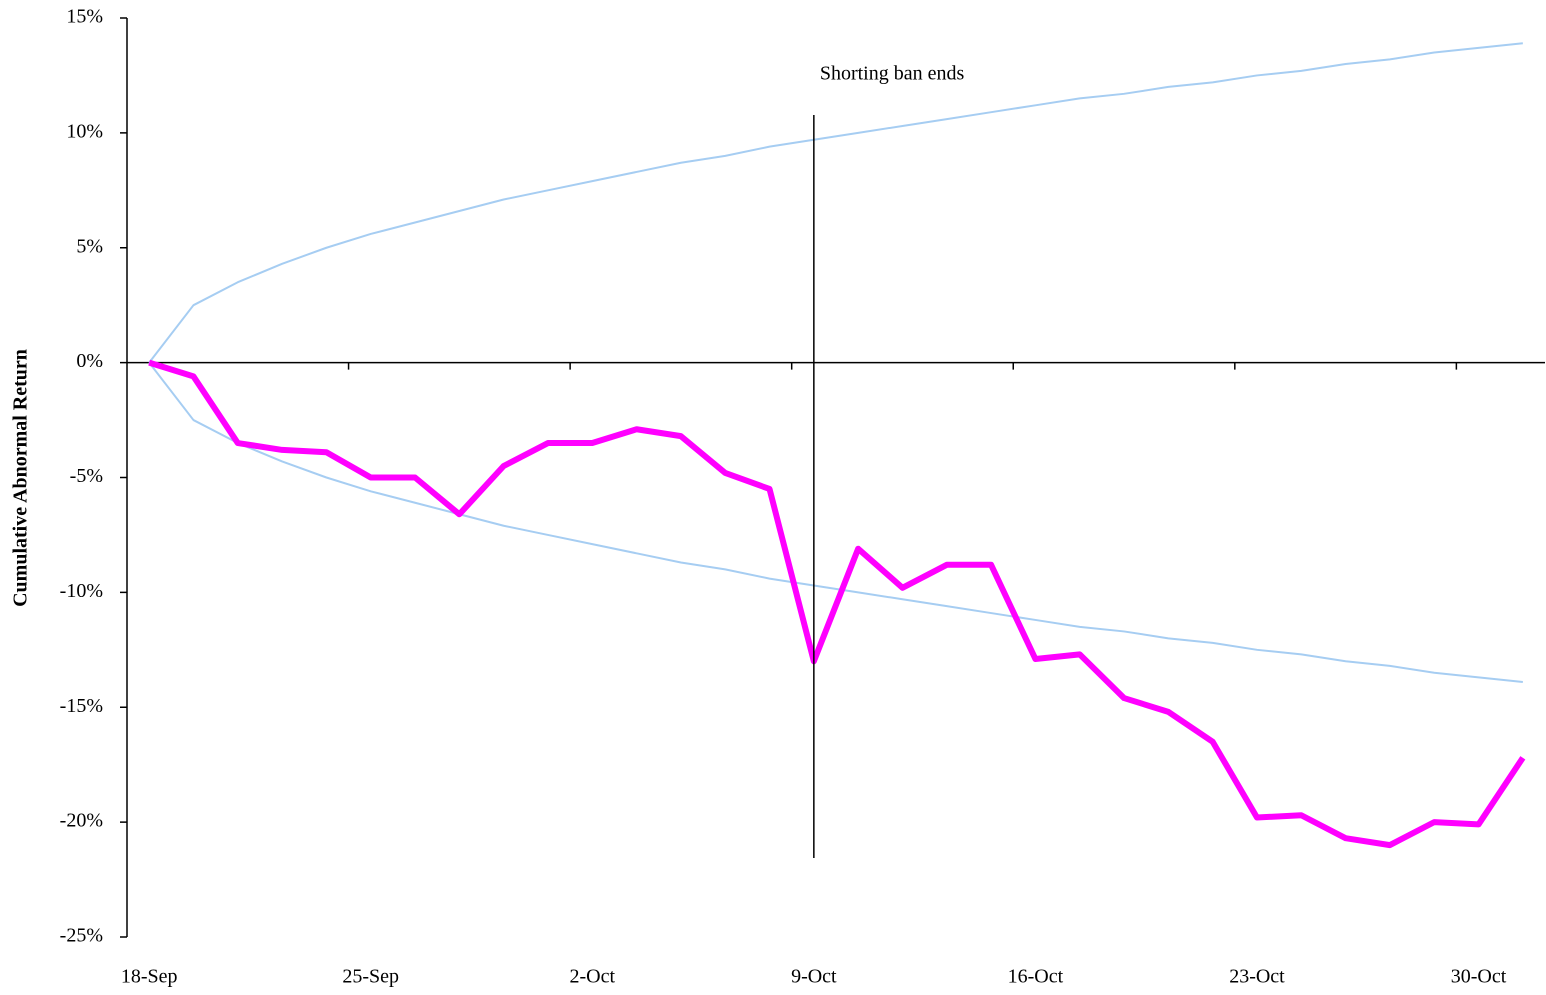 Image resolution: width=1546 pixels, height=995 pixels. I want to click on x-tick-label: 9-Oct, so click(814, 977).